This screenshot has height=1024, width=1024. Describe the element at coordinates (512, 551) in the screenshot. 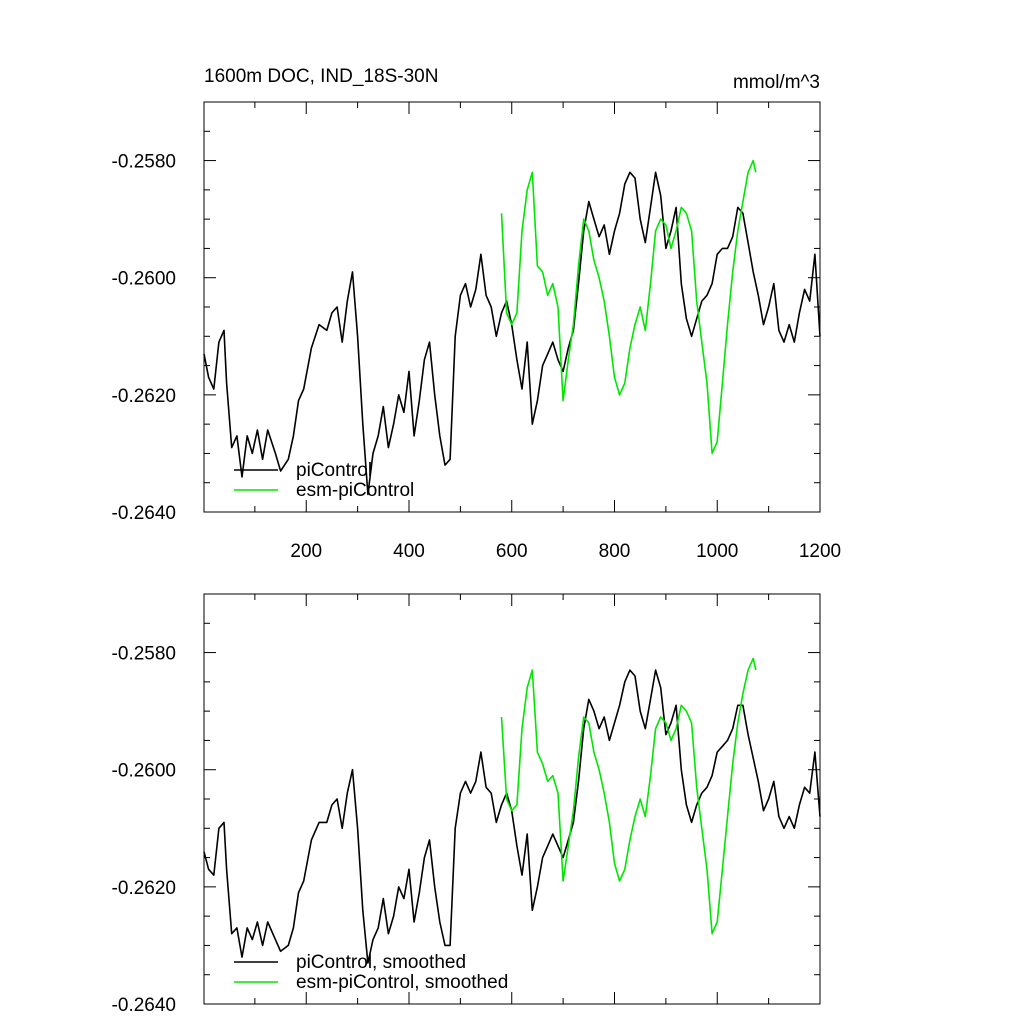

I see `x-tick-label: 600` at that location.